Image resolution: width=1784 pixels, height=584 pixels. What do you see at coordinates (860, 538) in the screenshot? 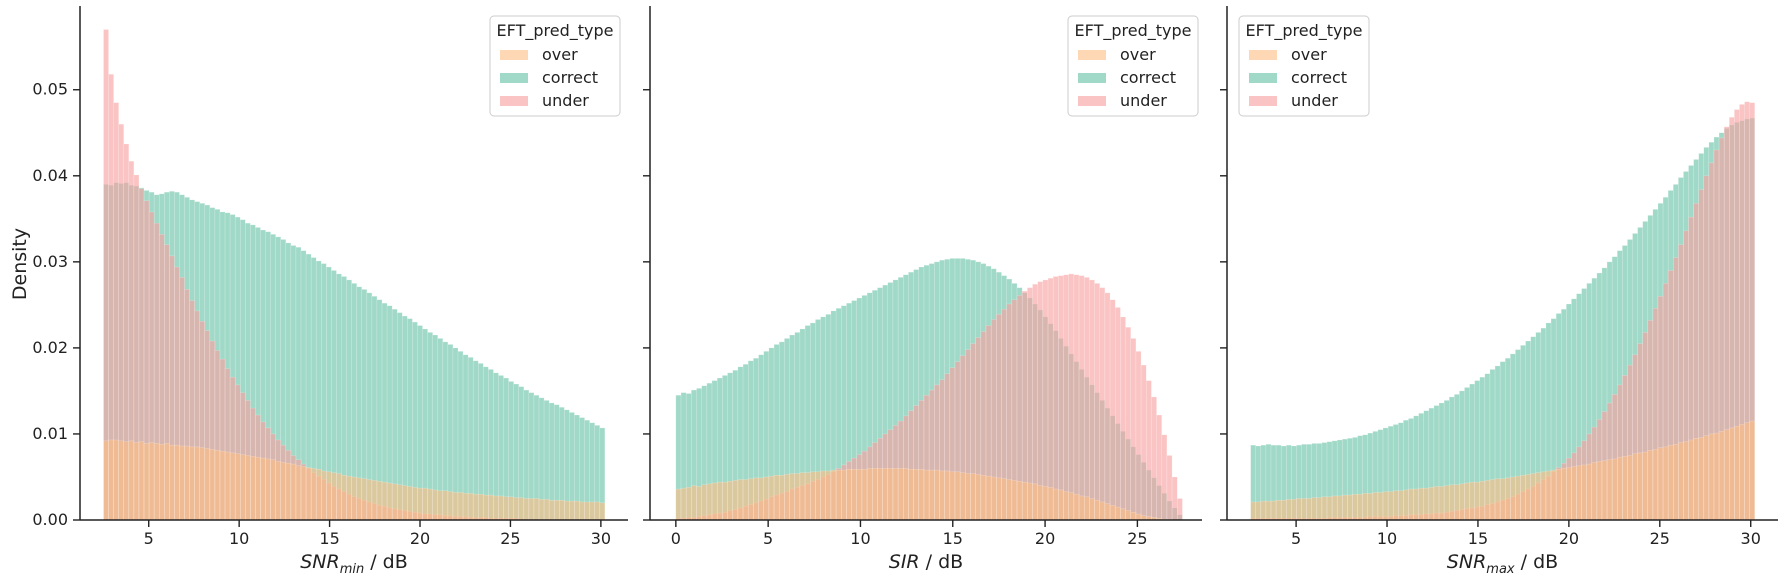
I see `x-tick-label: 10` at bounding box center [860, 538].